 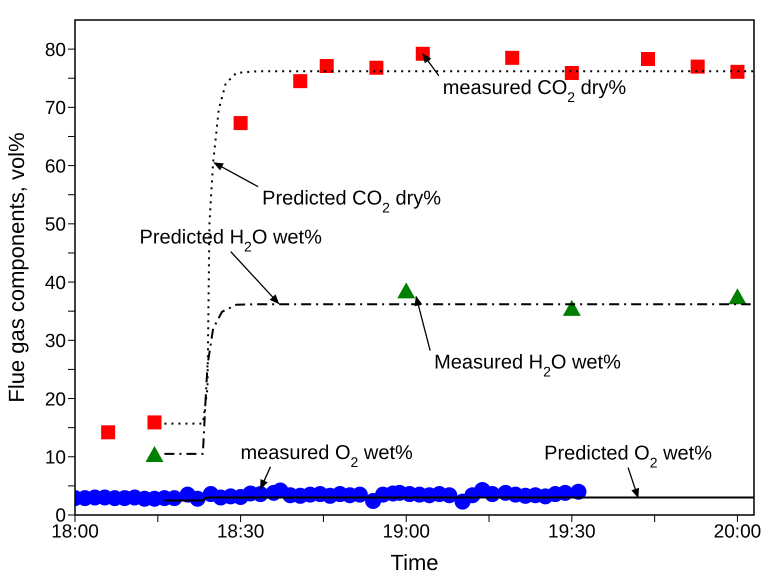 I want to click on y-tick-label: 70, so click(x=55, y=109).